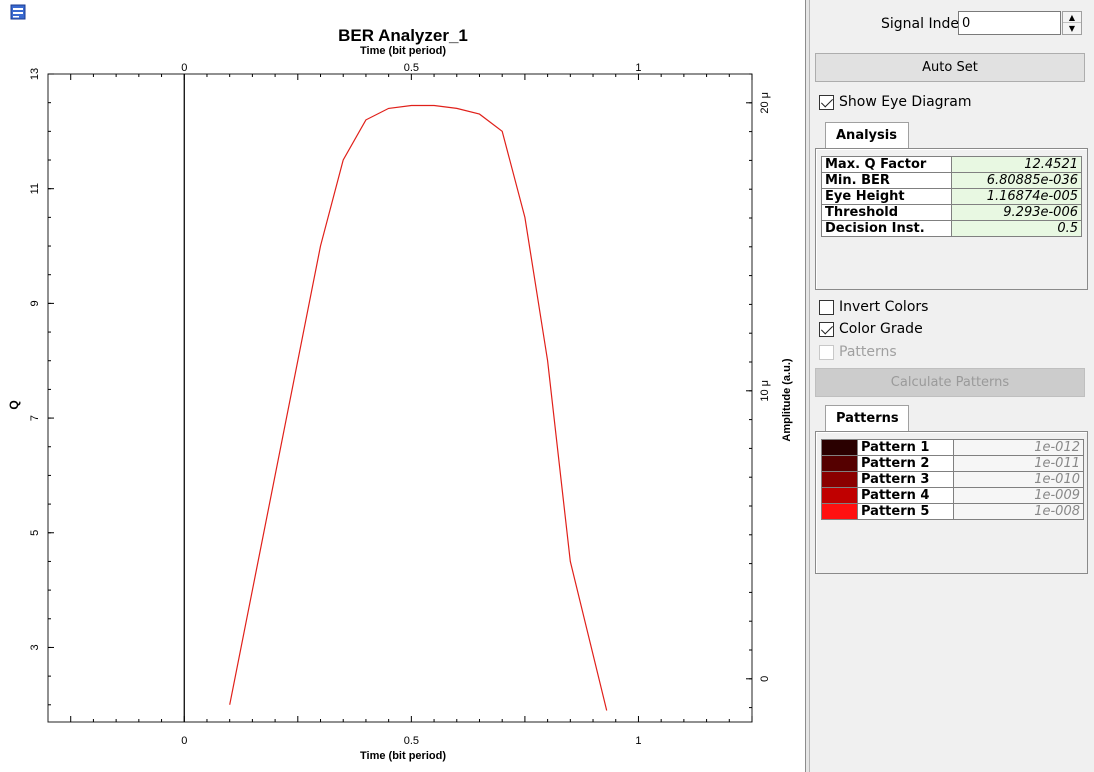 This screenshot has height=772, width=1094. I want to click on right-axis-title: Amplitude (a.u.), so click(787, 399).